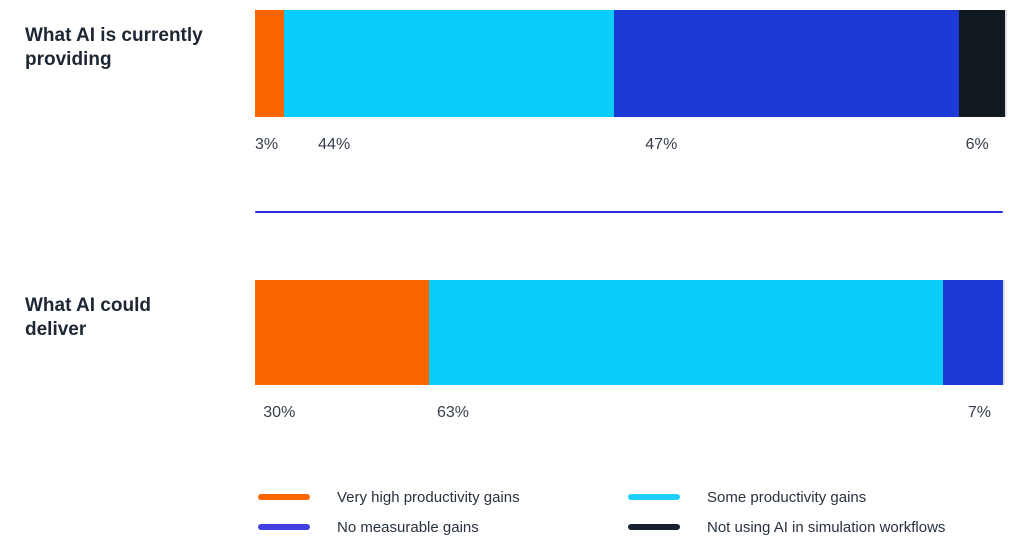  What do you see at coordinates (631, 414) in the screenshot?
I see `bar-value-labels-row-2: 30% 63% 7%` at bounding box center [631, 414].